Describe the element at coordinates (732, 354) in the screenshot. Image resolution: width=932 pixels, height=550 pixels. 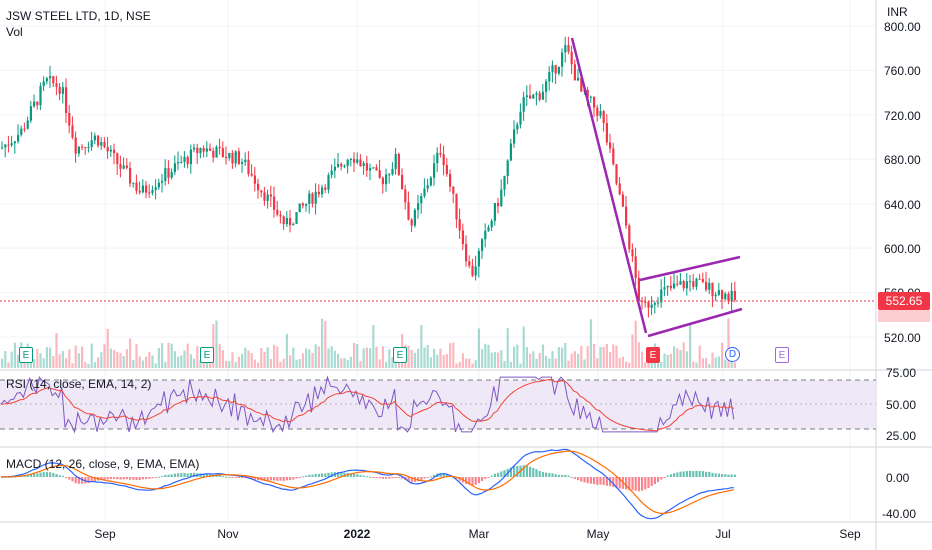
I see `dividend-event-icon: D` at that location.